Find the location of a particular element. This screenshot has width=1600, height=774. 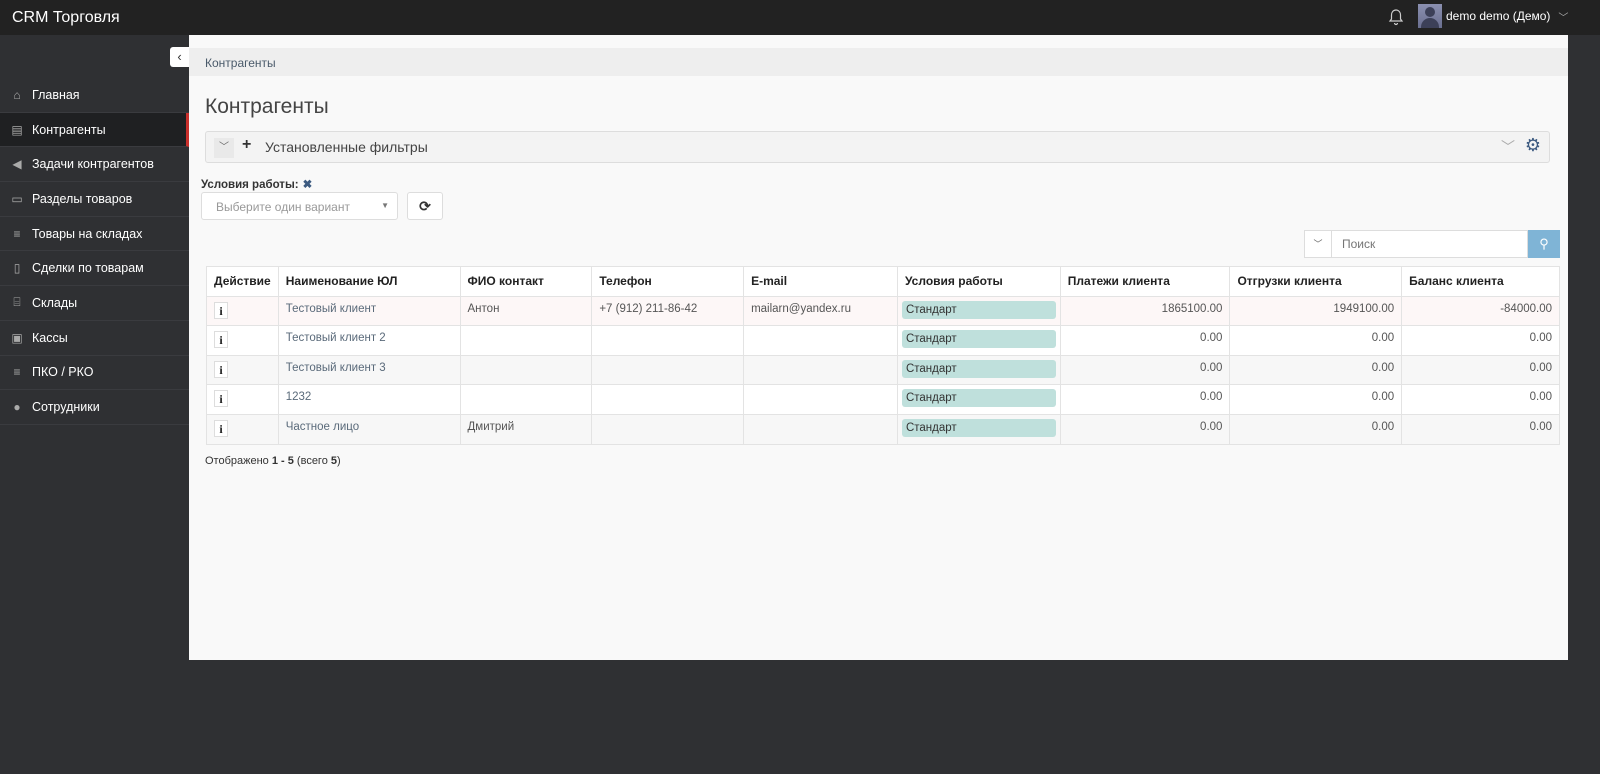

bell-icon is located at coordinates (1396, 17).